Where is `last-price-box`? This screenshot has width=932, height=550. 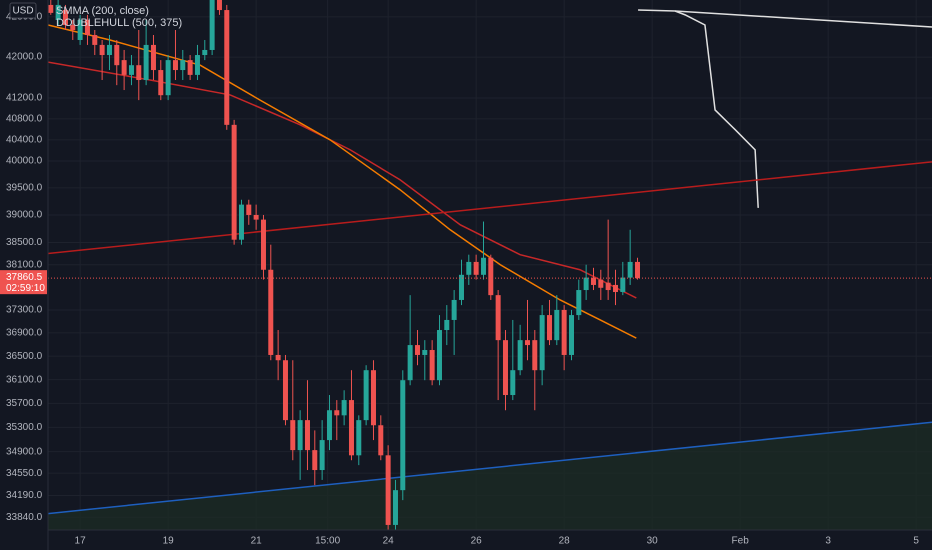 last-price-box is located at coordinates (23, 282).